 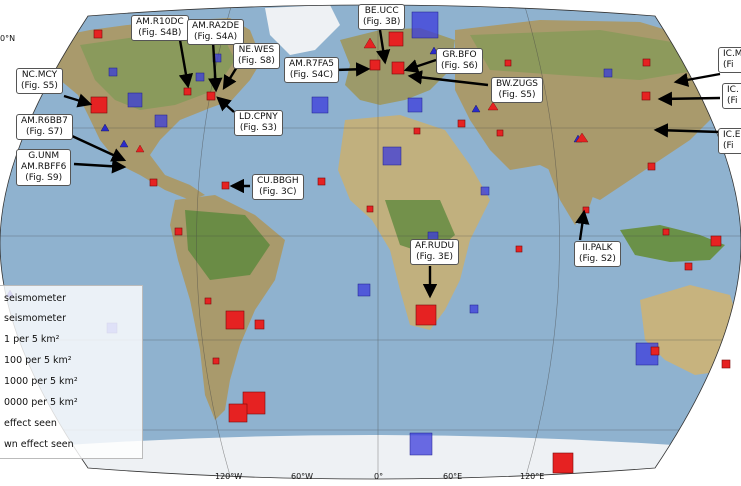 What do you see at coordinates (229, 476) in the screenshot?
I see `lon-tick: 120°W` at bounding box center [229, 476].